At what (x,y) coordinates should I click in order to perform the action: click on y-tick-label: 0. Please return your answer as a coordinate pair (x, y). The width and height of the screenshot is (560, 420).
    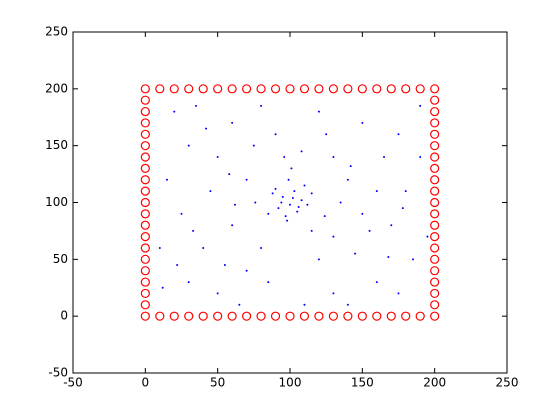
    Looking at the image, I should click on (64, 316).